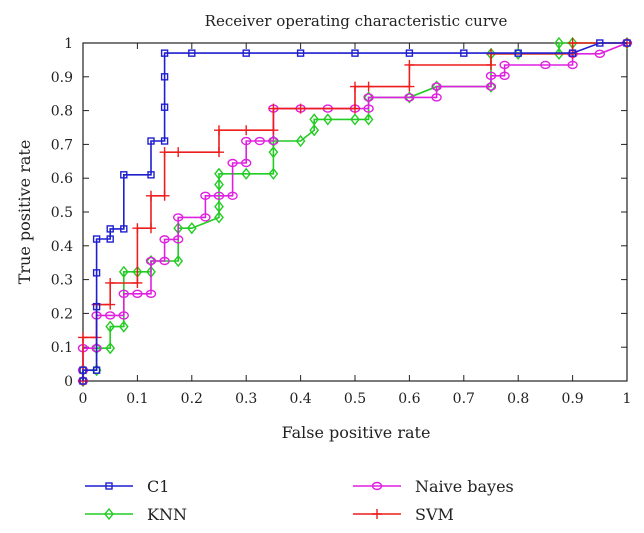 The image size is (644, 533). What do you see at coordinates (136, 514) in the screenshot?
I see `legend-item-knn: KNN` at bounding box center [136, 514].